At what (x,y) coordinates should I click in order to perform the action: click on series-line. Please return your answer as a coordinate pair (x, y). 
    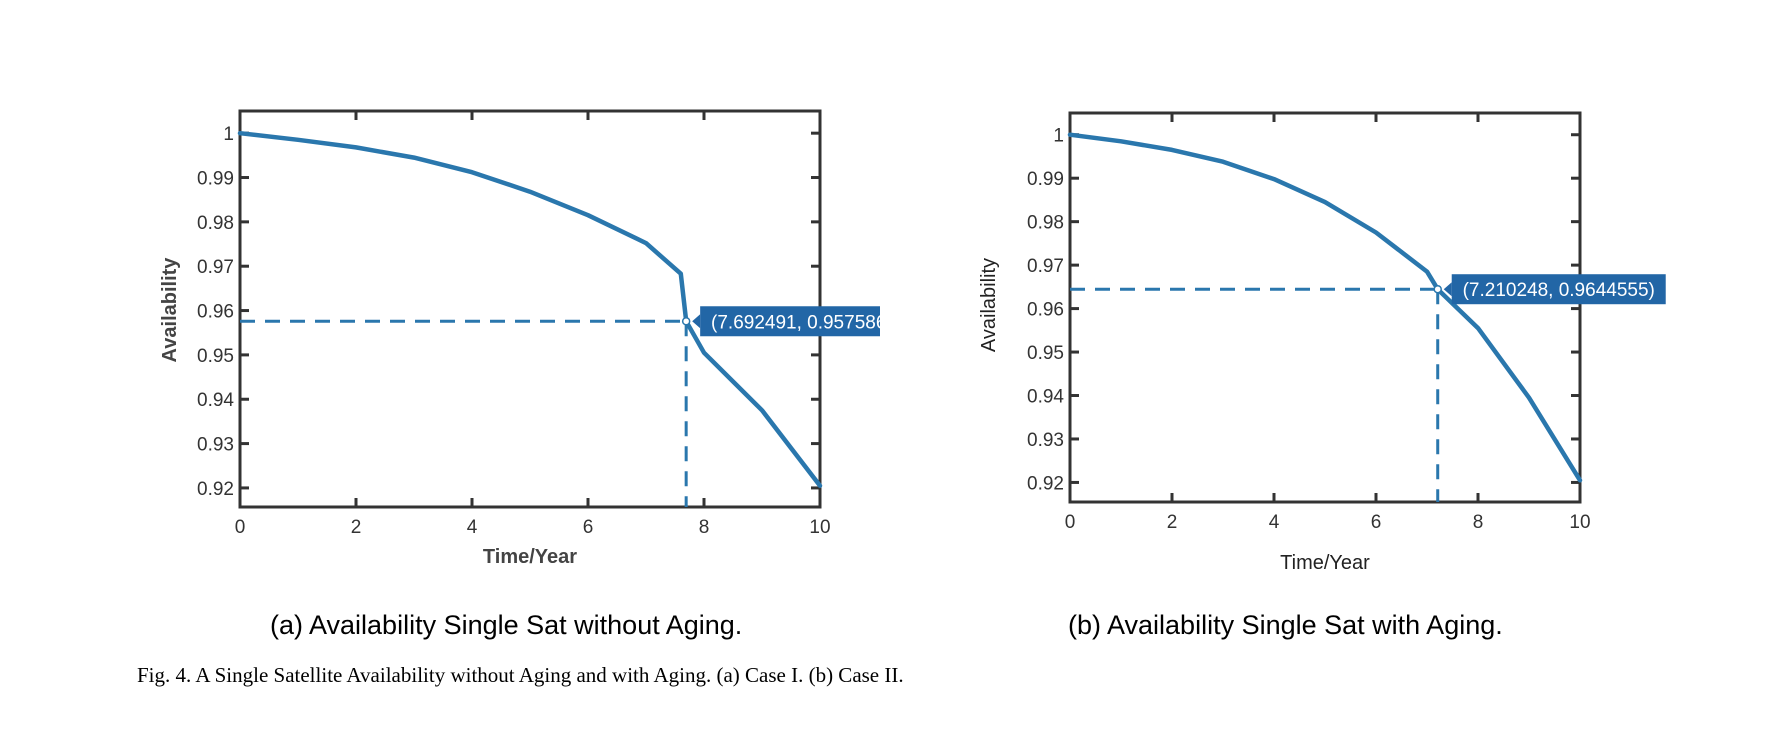
    Looking at the image, I should click on (1325, 307).